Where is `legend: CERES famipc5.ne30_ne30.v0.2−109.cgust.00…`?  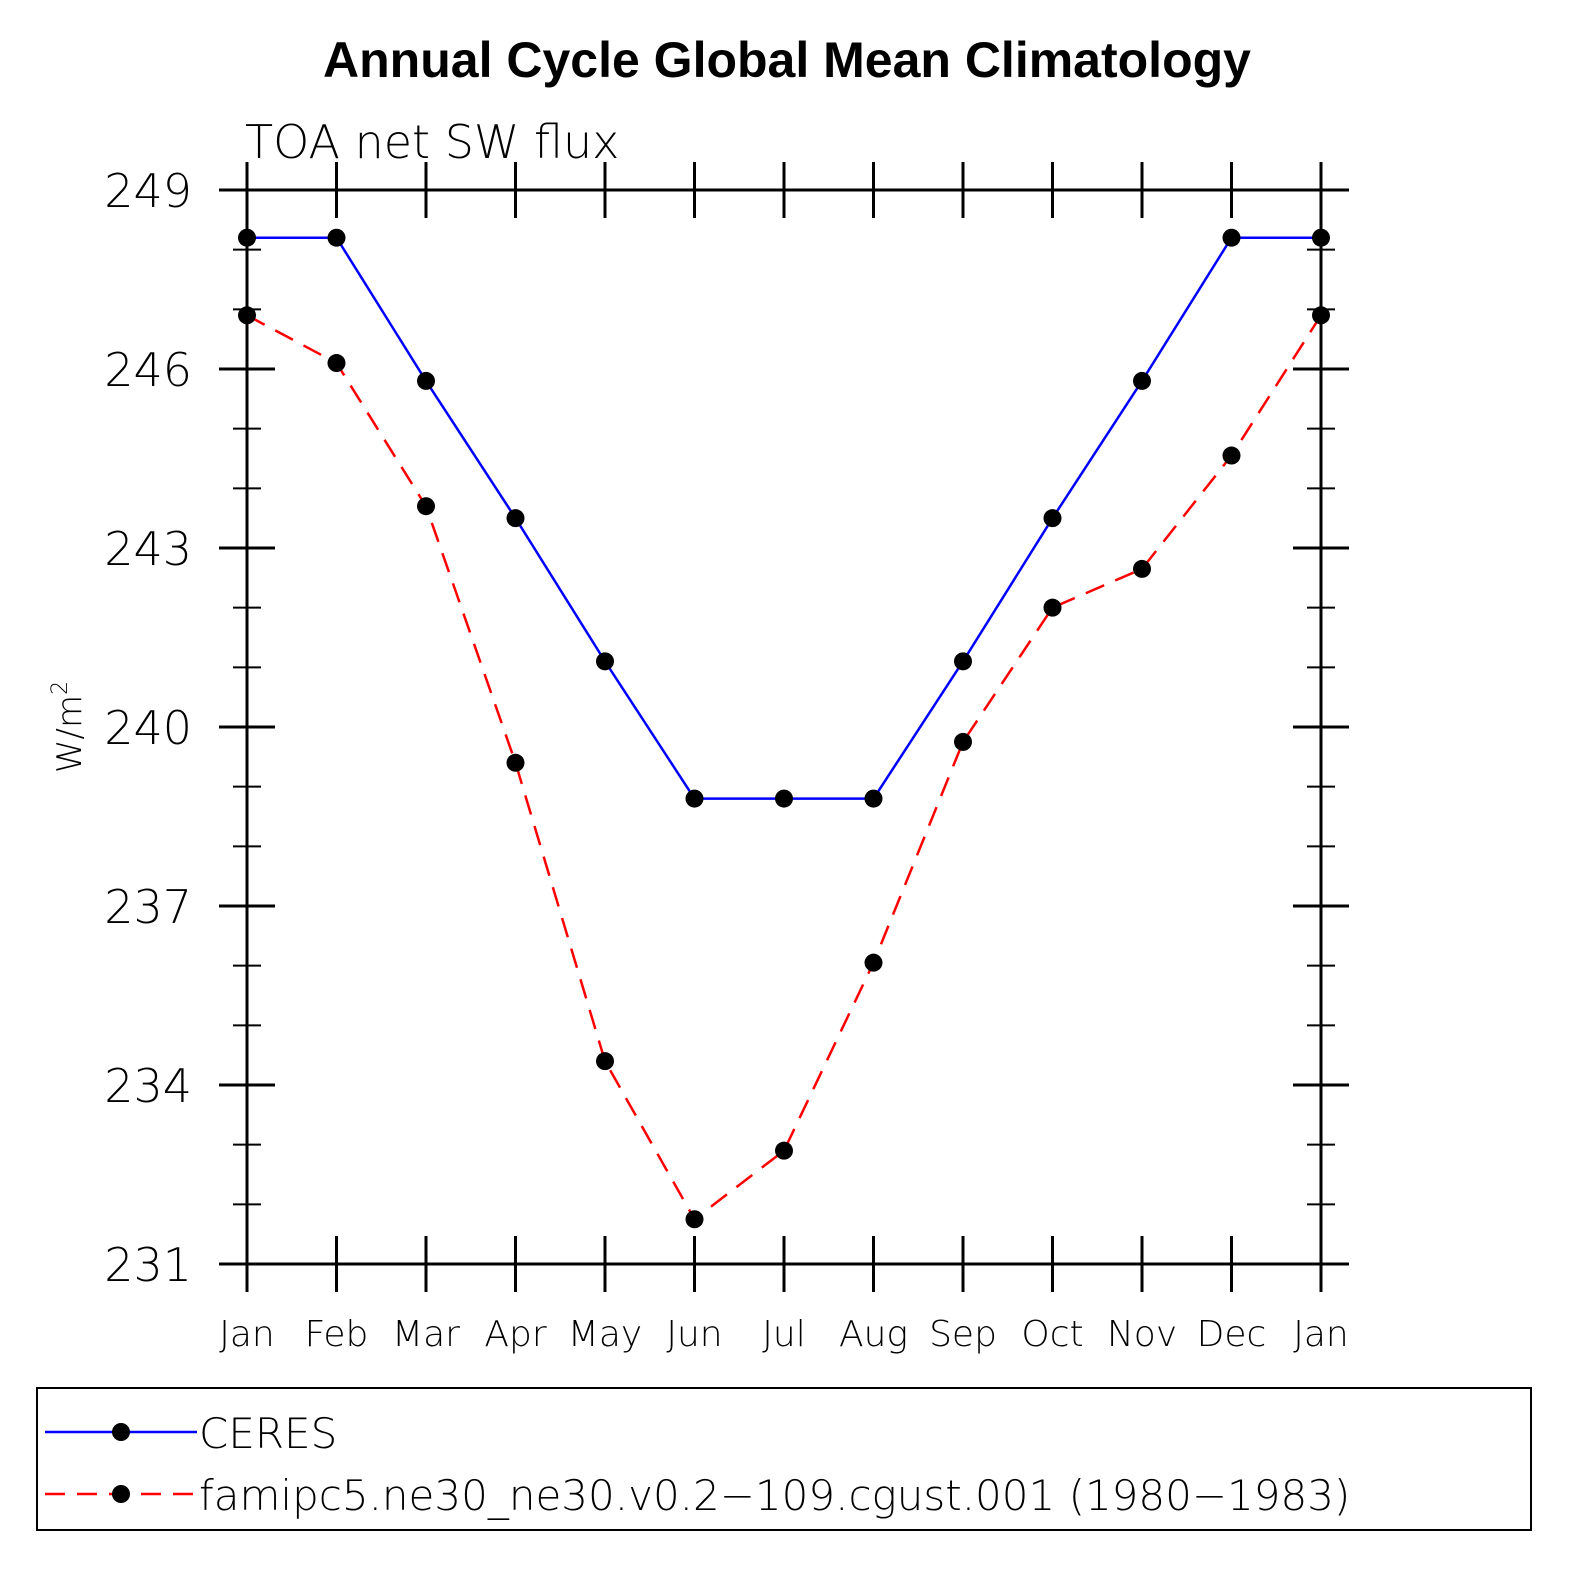
legend: CERES famipc5.ne30_ne30.v0.2−109.cgust.00… is located at coordinates (784, 1459).